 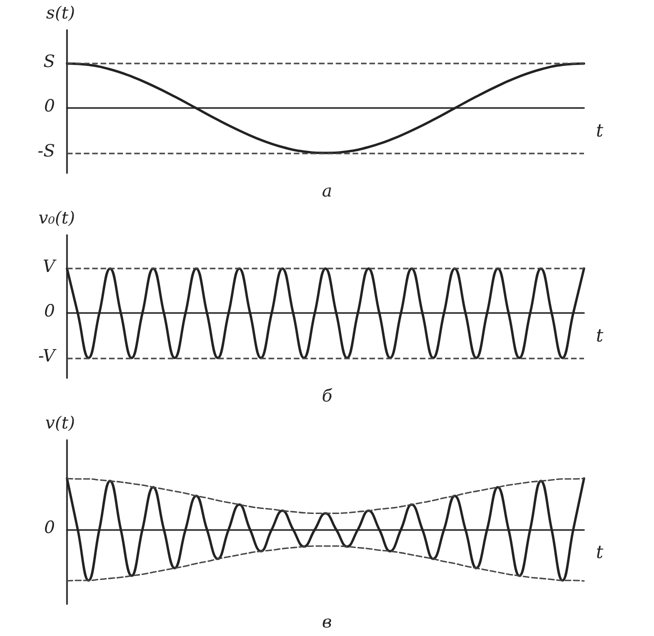 What do you see at coordinates (47, 356) in the screenshot?
I see `text: -V` at bounding box center [47, 356].